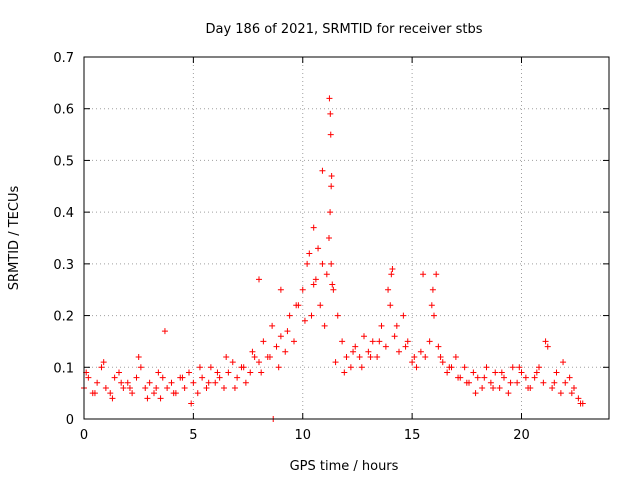  What do you see at coordinates (412, 435) in the screenshot?
I see `x-tick-label: 15` at bounding box center [412, 435].